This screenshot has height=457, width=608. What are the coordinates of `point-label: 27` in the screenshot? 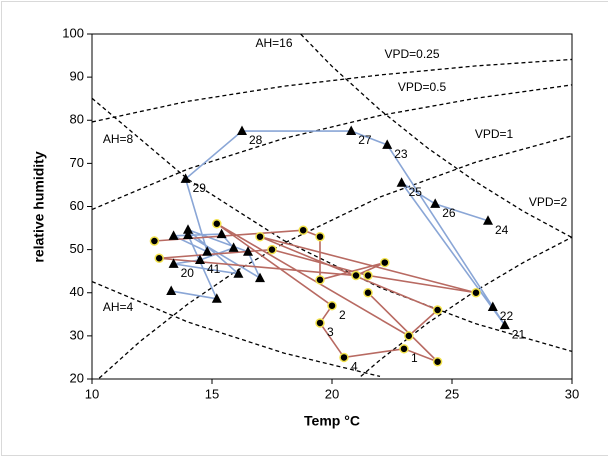 It's located at (365, 140).